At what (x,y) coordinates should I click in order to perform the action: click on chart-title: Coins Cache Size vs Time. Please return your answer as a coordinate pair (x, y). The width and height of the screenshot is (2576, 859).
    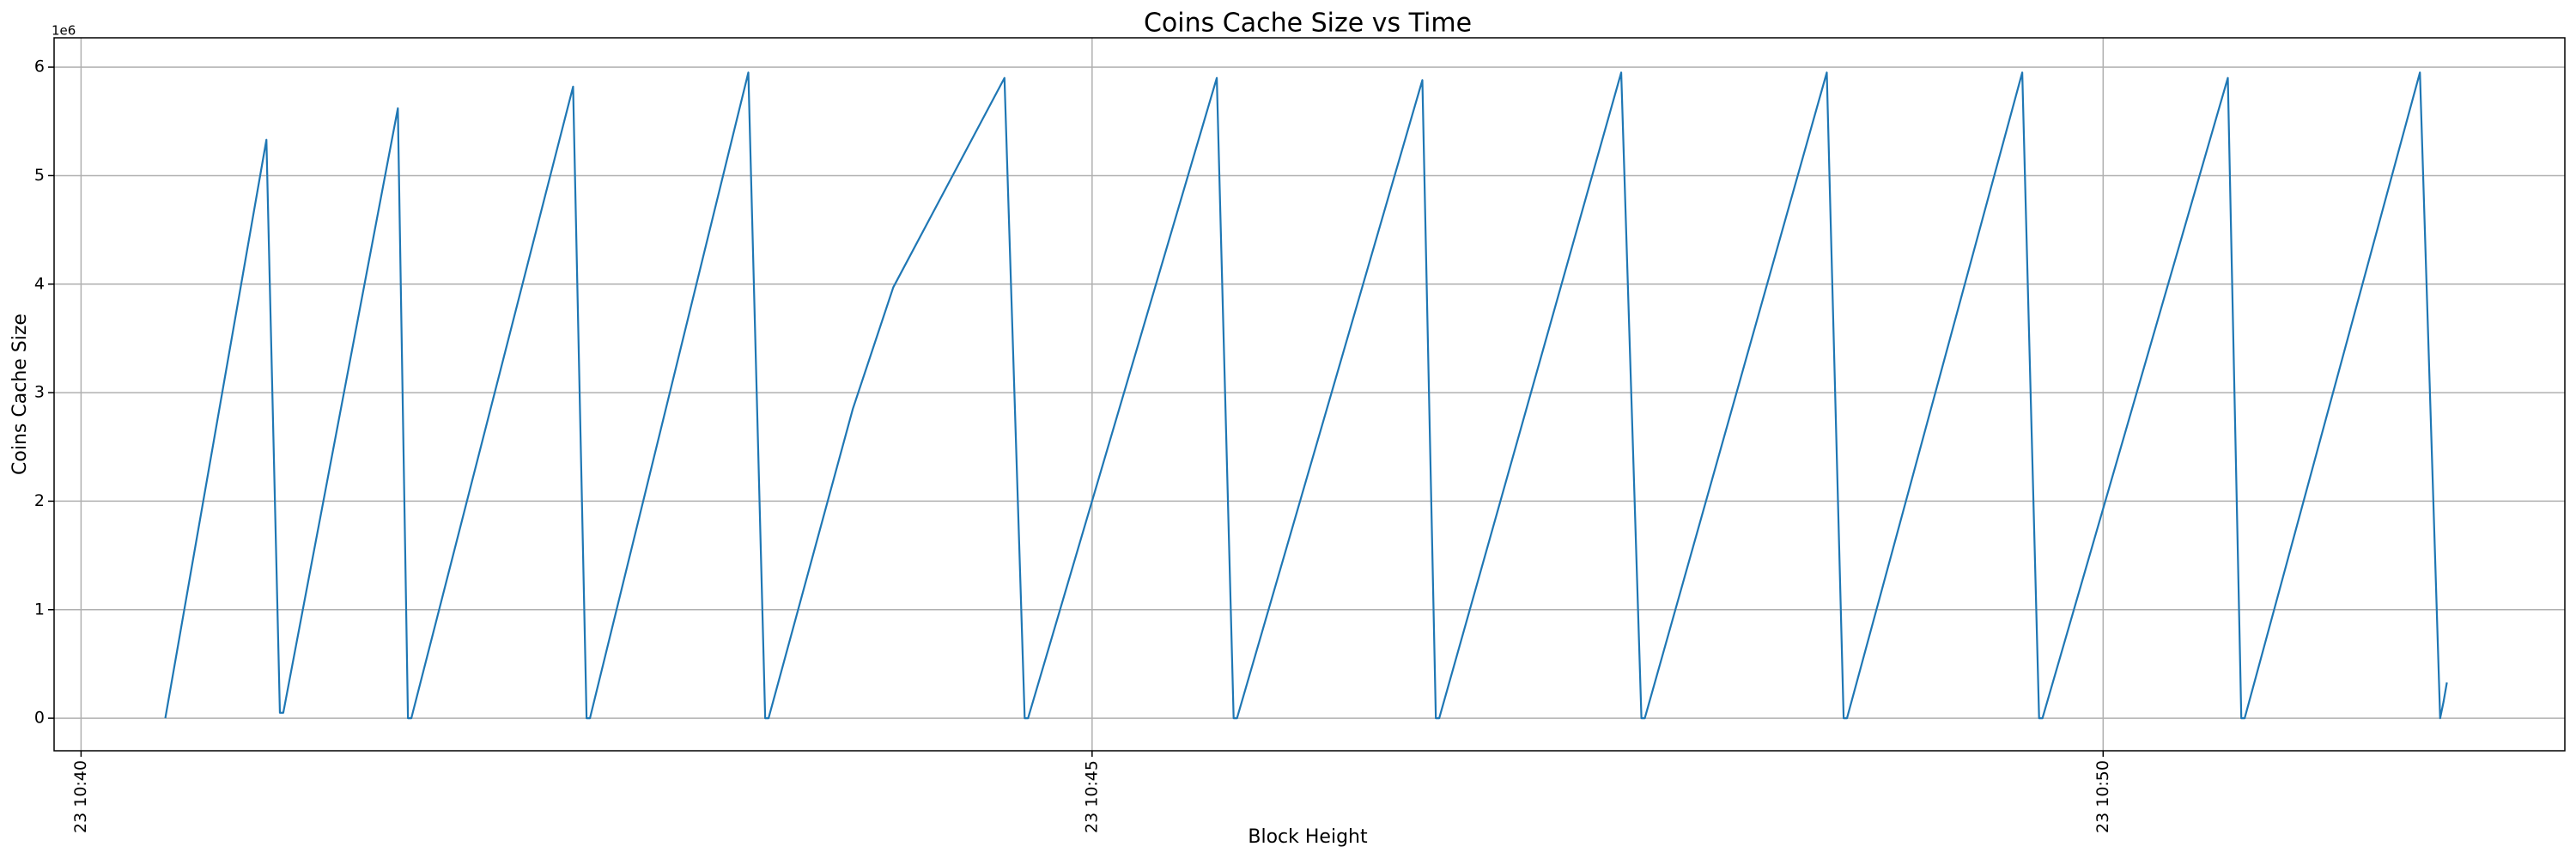
    Looking at the image, I should click on (1308, 24).